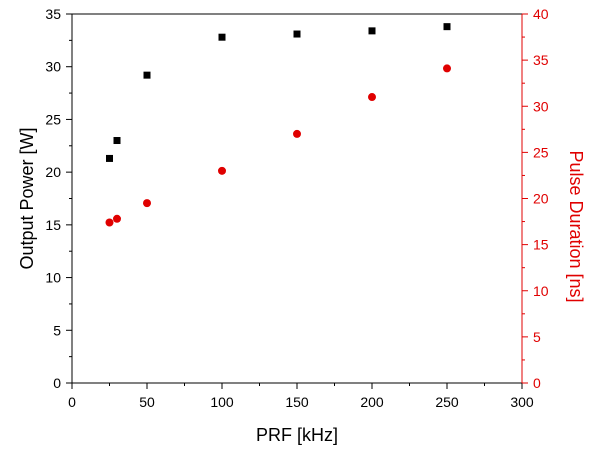 The height and width of the screenshot is (464, 600). I want to click on y-tick-label: 20, so click(53, 172).